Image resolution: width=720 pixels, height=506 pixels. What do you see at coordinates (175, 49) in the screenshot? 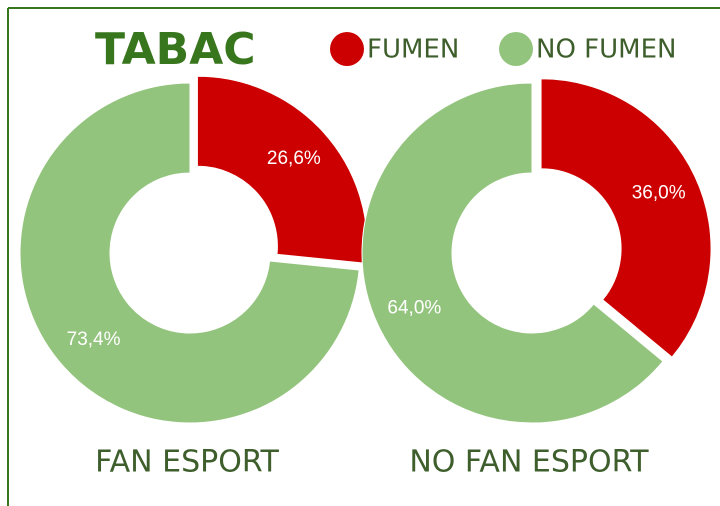
I see `chart-title: TABAC` at bounding box center [175, 49].